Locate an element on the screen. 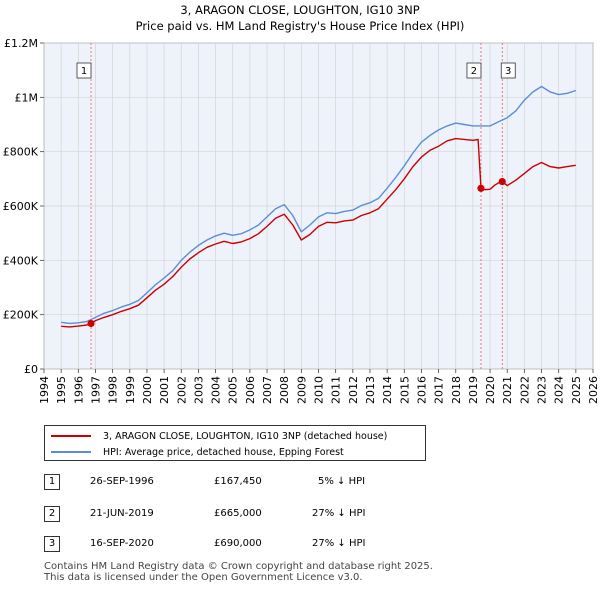 This screenshot has height=590, width=600. transaction-date: 16-SEP-2020 is located at coordinates (122, 543).